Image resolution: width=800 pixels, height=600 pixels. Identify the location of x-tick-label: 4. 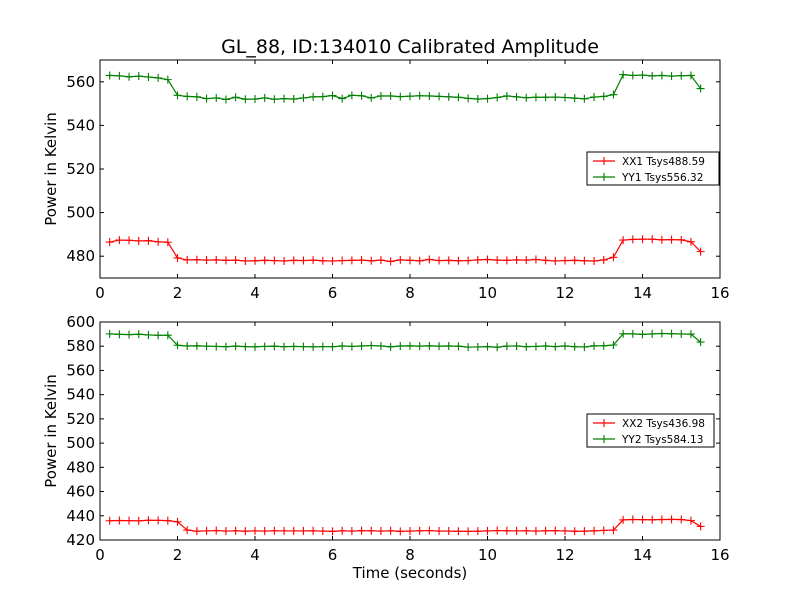
(255, 293).